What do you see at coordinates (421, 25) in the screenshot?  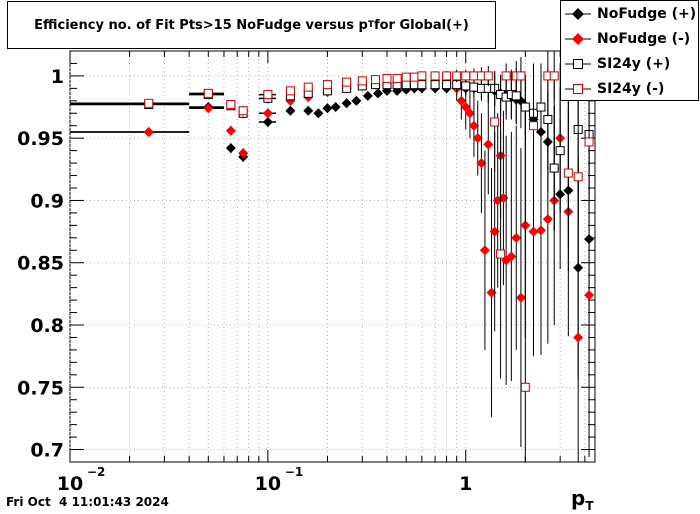 I see `chart-title-tail: for Global(+)` at bounding box center [421, 25].